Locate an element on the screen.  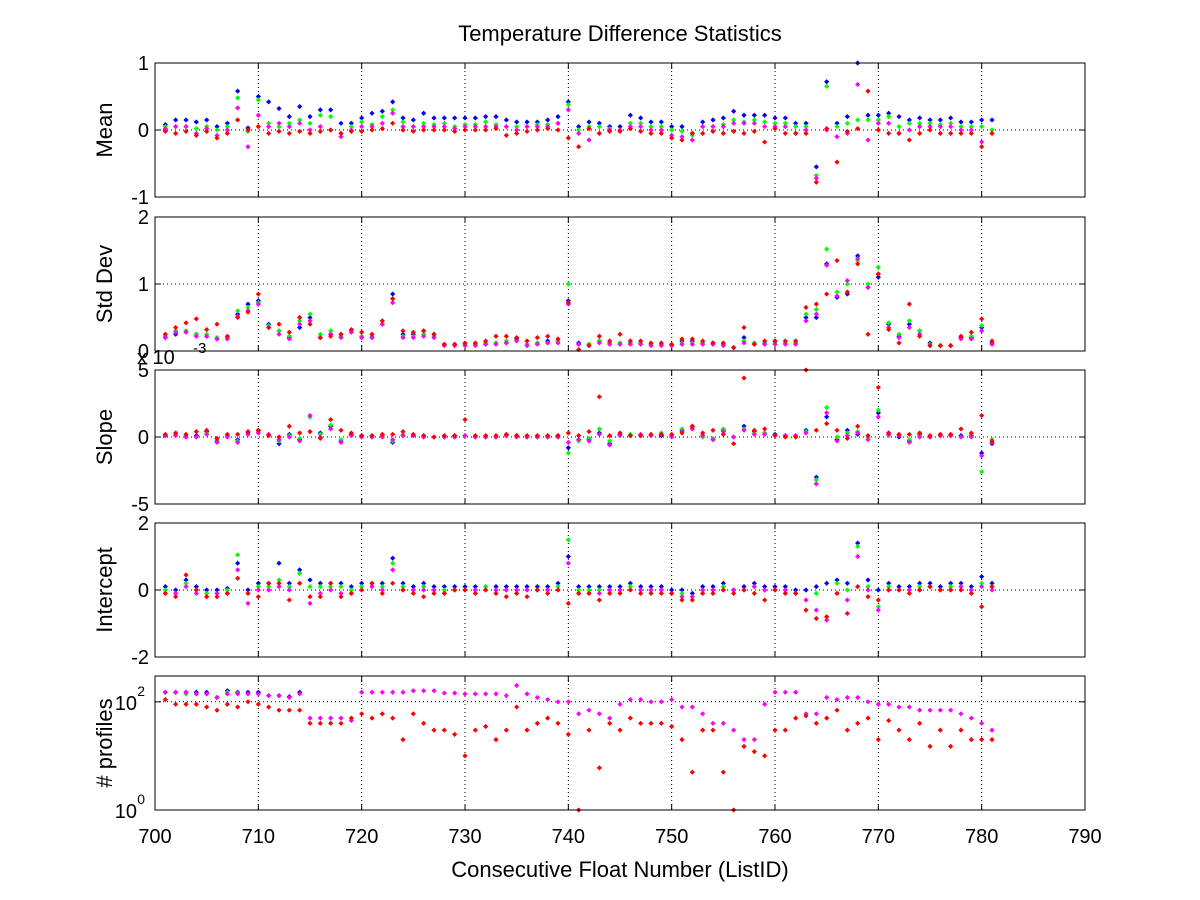
y-tick-label: 1 is located at coordinates (143, 285).